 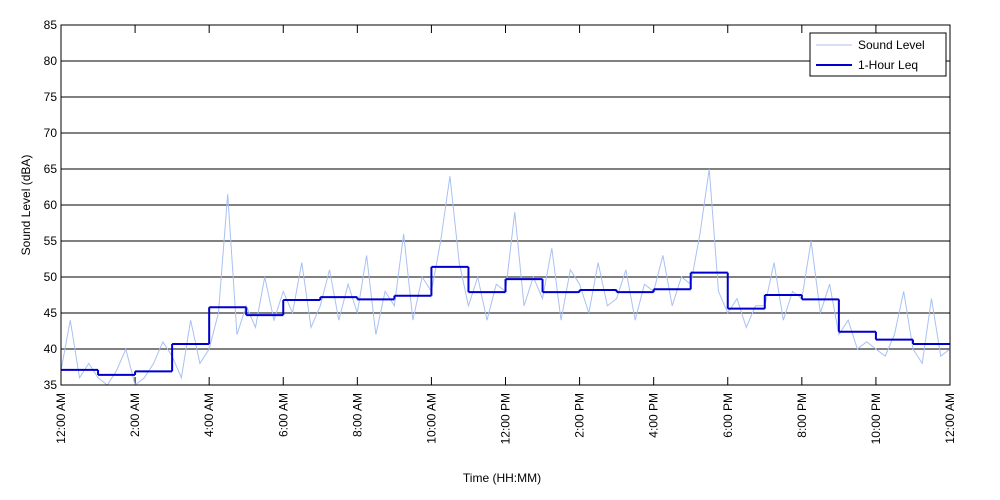 What do you see at coordinates (876, 418) in the screenshot?
I see `x-tick-label: 10:00 PM` at bounding box center [876, 418].